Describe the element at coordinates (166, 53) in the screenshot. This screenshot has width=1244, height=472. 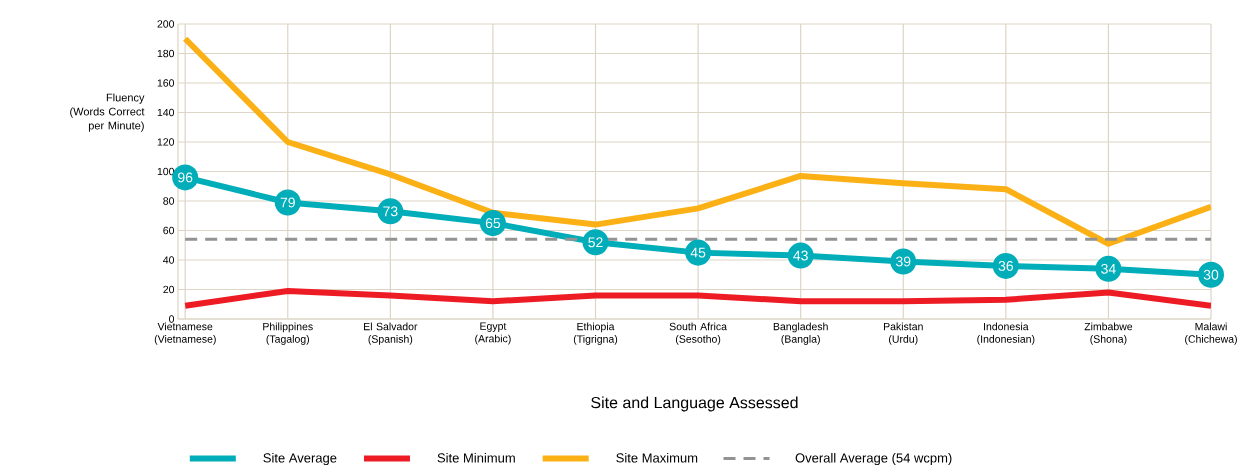
I see `y-tick-label: 180` at that location.